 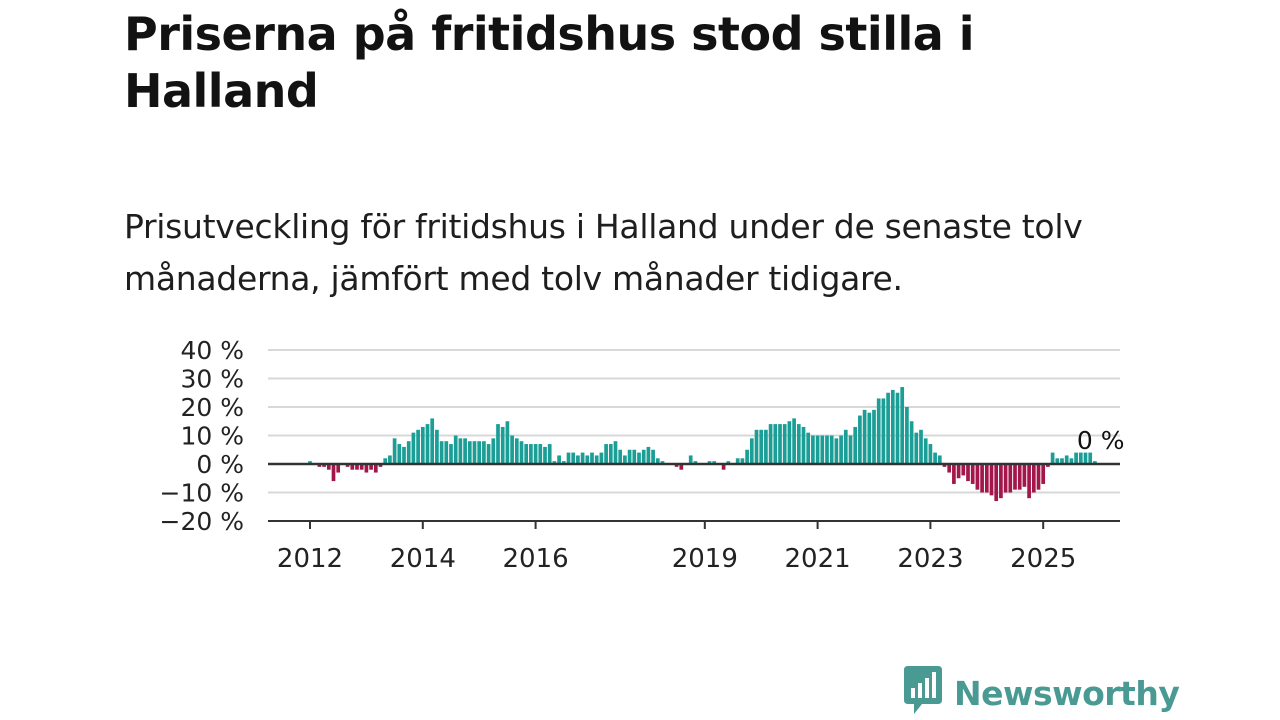 What do you see at coordinates (923, 693) in the screenshot?
I see `newsworthy-logo-icon` at bounding box center [923, 693].